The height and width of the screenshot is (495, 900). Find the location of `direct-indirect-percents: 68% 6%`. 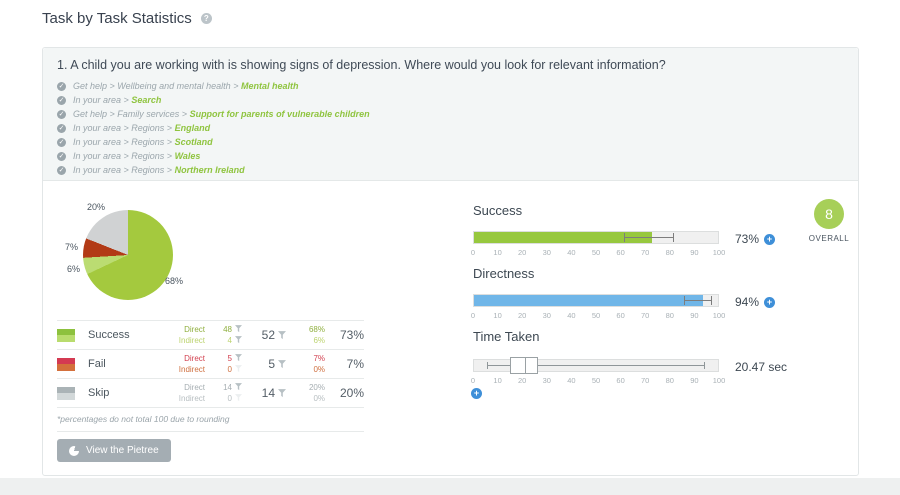

direct-indirect-percents: 68% 6% is located at coordinates (305, 335).